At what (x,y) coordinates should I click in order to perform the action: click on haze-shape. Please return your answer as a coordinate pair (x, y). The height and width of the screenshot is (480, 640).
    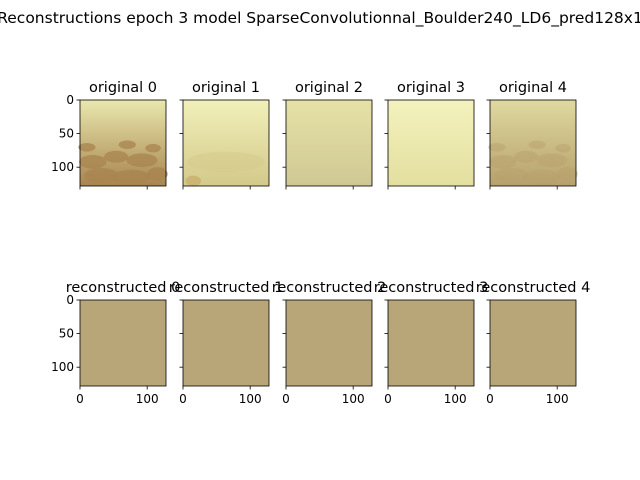
    Looking at the image, I should click on (226, 162).